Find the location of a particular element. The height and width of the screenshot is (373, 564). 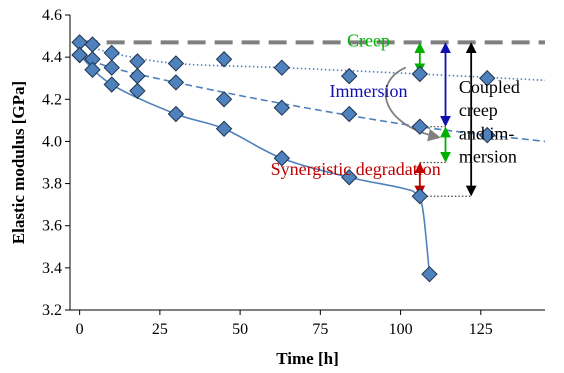

y-axis-title: Elastic modulus [GPa] is located at coordinates (18, 162).